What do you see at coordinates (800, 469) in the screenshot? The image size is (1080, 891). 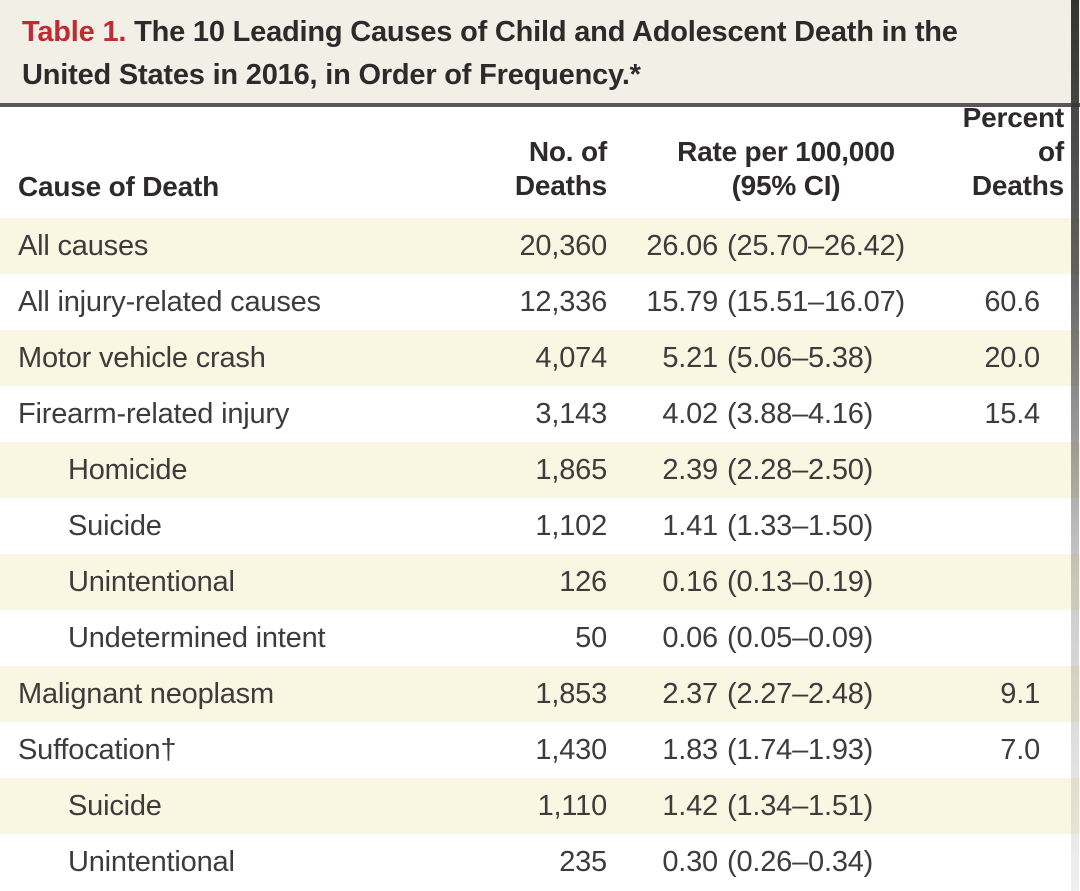 I see `cell-rate-ci: (2.28–2.50)` at bounding box center [800, 469].